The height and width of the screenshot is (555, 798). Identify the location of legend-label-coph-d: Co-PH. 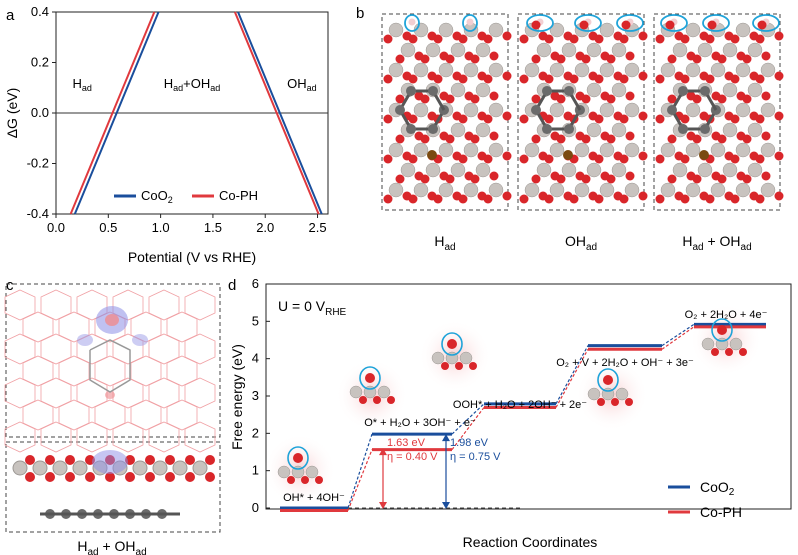
(721, 512).